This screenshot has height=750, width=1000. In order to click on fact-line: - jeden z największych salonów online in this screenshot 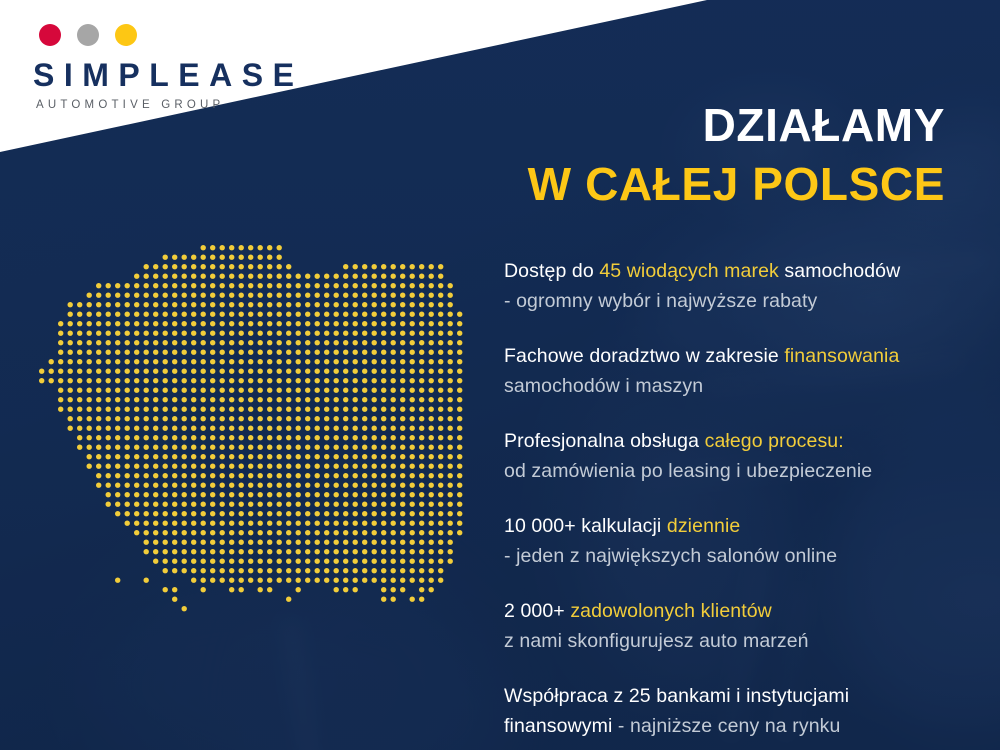, I will do `click(734, 556)`.